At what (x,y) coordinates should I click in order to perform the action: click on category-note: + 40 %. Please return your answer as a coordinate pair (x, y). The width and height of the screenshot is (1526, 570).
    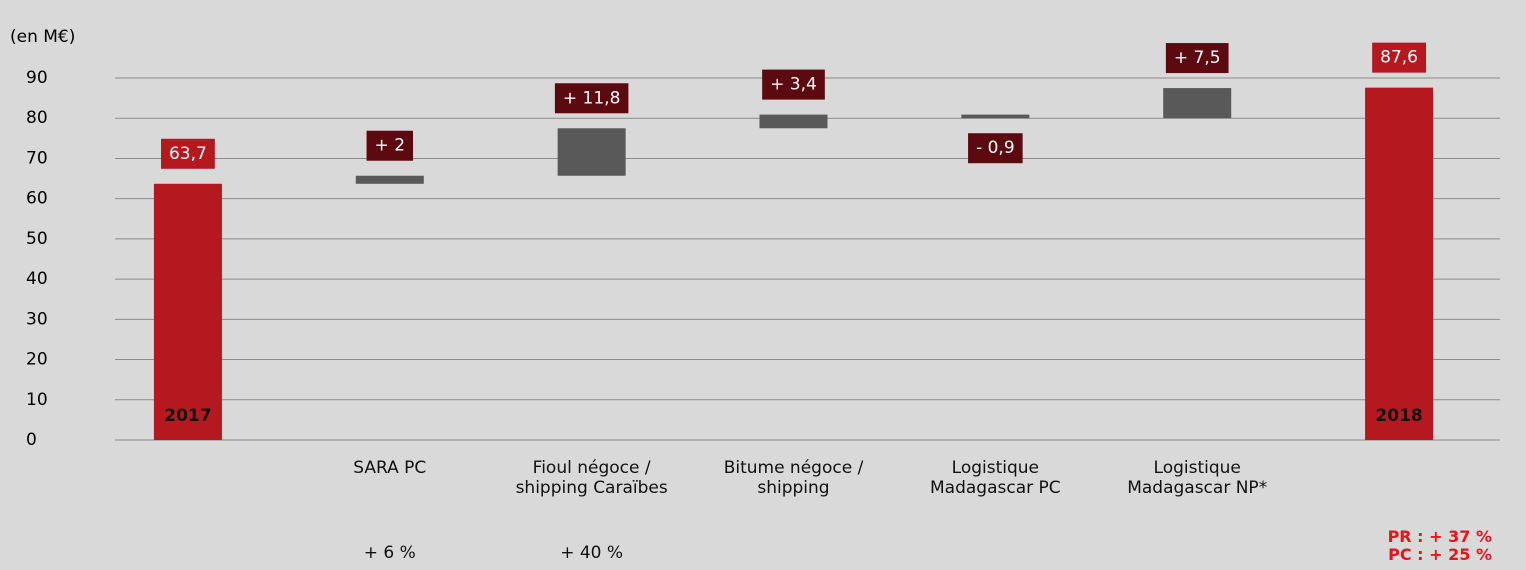
    Looking at the image, I should click on (592, 553).